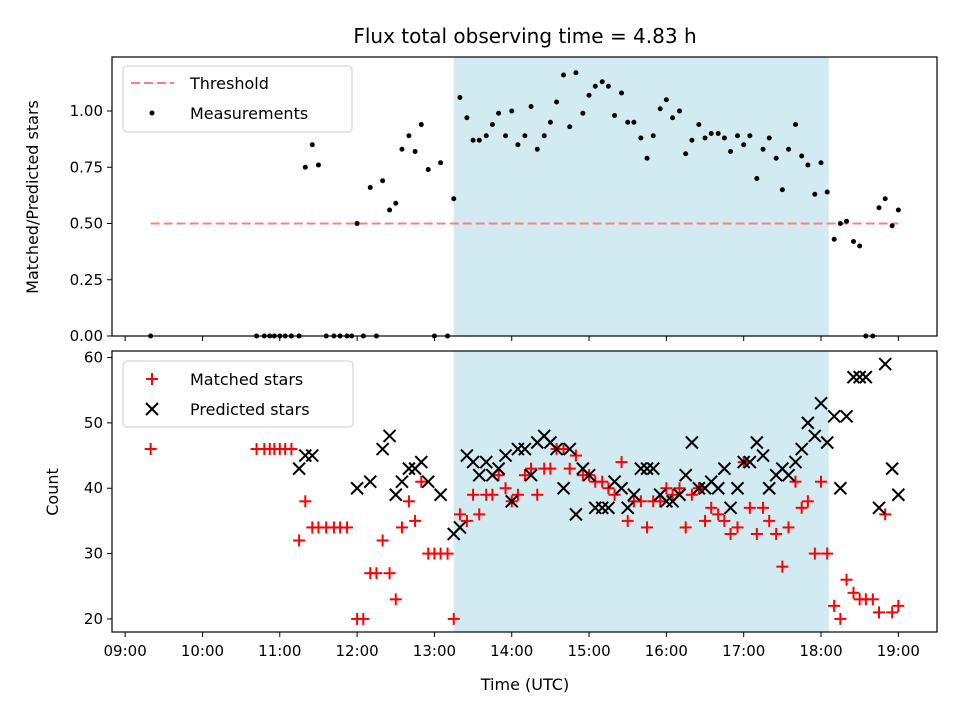 This screenshot has height=720, width=960. What do you see at coordinates (356, 651) in the screenshot?
I see `x-tick-label: 12:00` at bounding box center [356, 651].